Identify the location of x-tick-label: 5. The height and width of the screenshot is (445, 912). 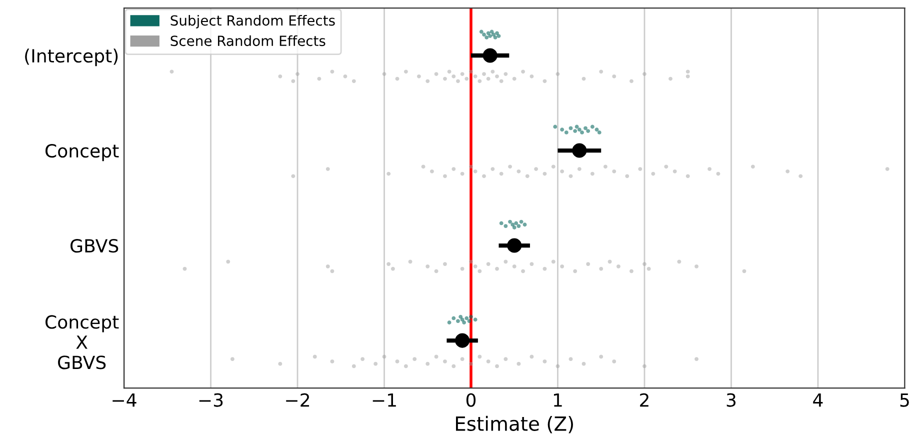
(904, 400).